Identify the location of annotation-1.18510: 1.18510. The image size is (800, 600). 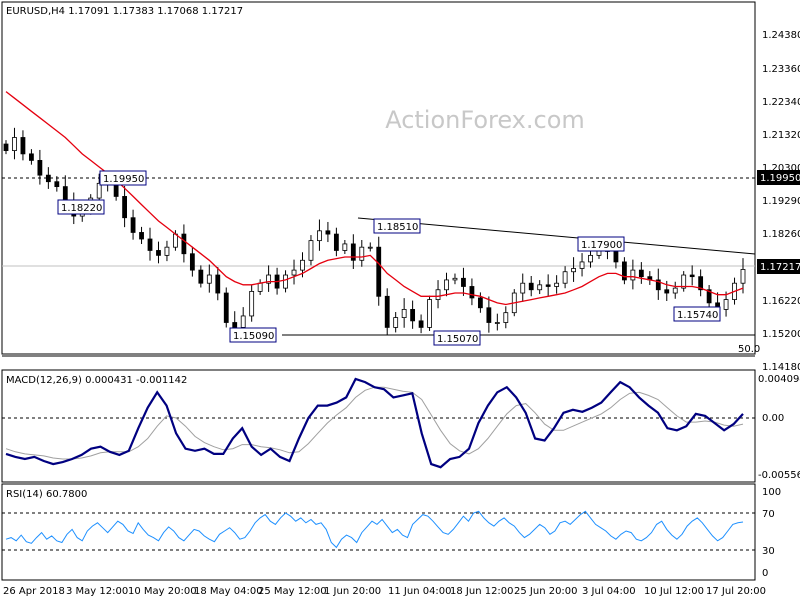
(397, 226).